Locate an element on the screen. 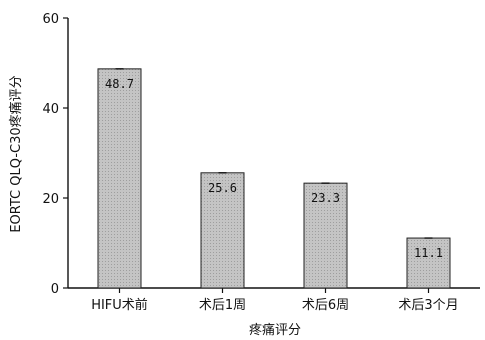 The image size is (485, 340). x-axis-title: 疼痛评分 is located at coordinates (275, 330).